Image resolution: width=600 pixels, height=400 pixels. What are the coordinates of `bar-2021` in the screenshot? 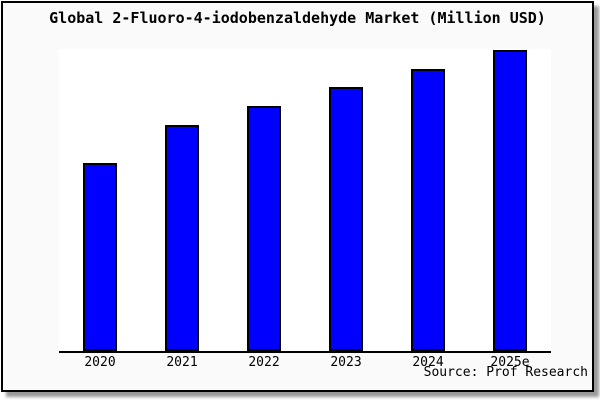 It's located at (182, 238).